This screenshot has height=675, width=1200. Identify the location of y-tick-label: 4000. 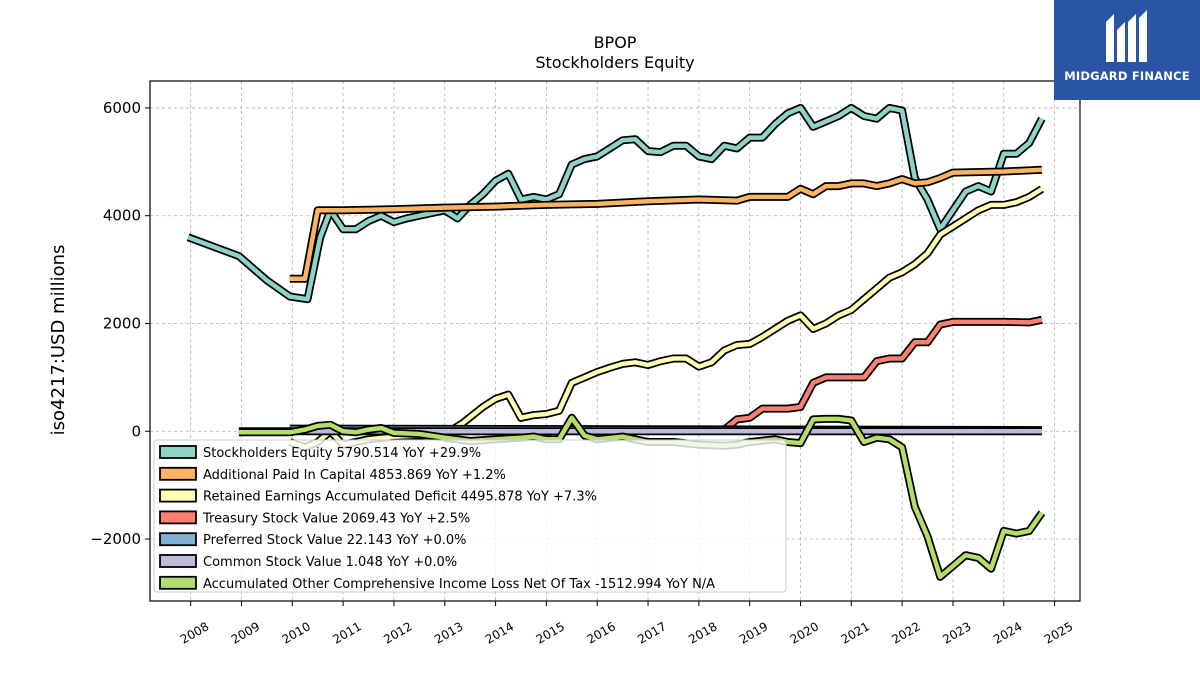
(122, 216).